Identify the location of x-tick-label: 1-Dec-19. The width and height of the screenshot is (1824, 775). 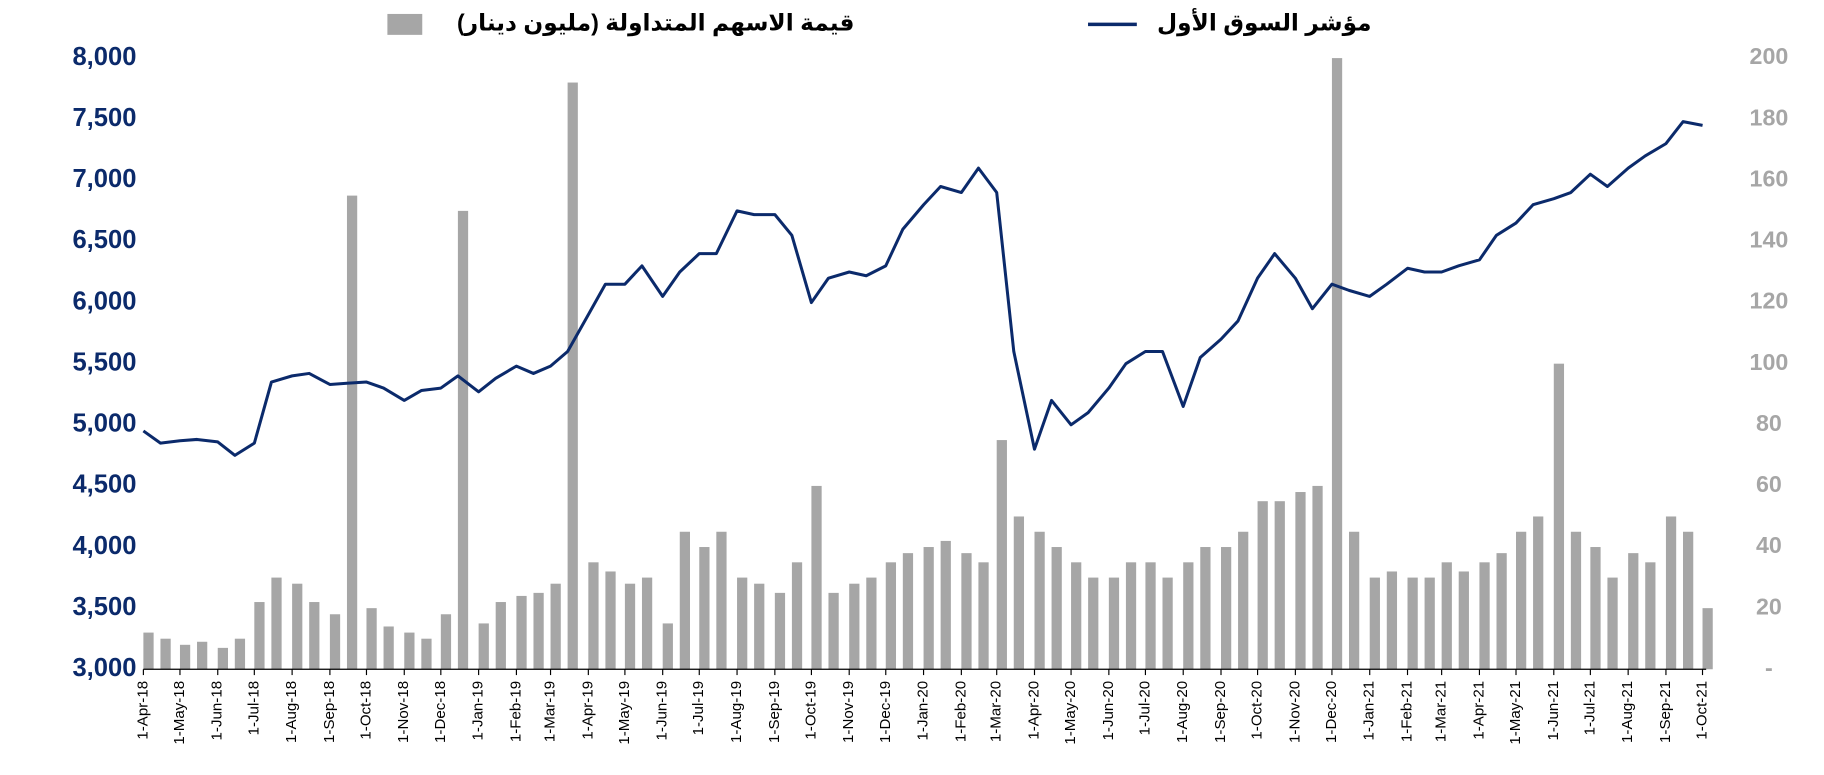
(885, 712).